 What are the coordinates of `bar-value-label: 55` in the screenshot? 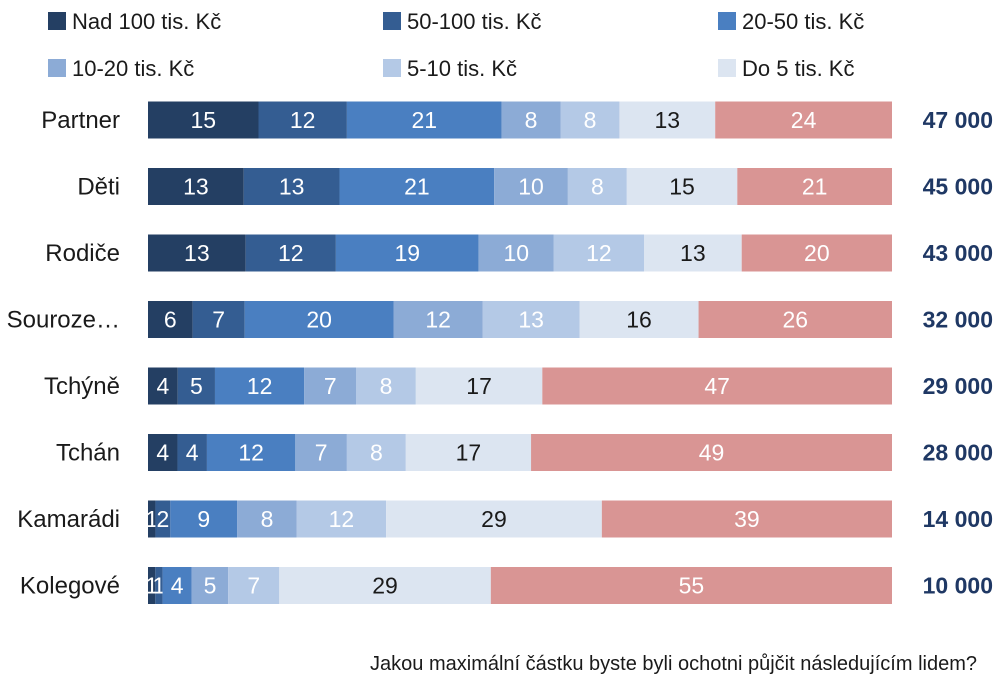 It's located at (692, 586).